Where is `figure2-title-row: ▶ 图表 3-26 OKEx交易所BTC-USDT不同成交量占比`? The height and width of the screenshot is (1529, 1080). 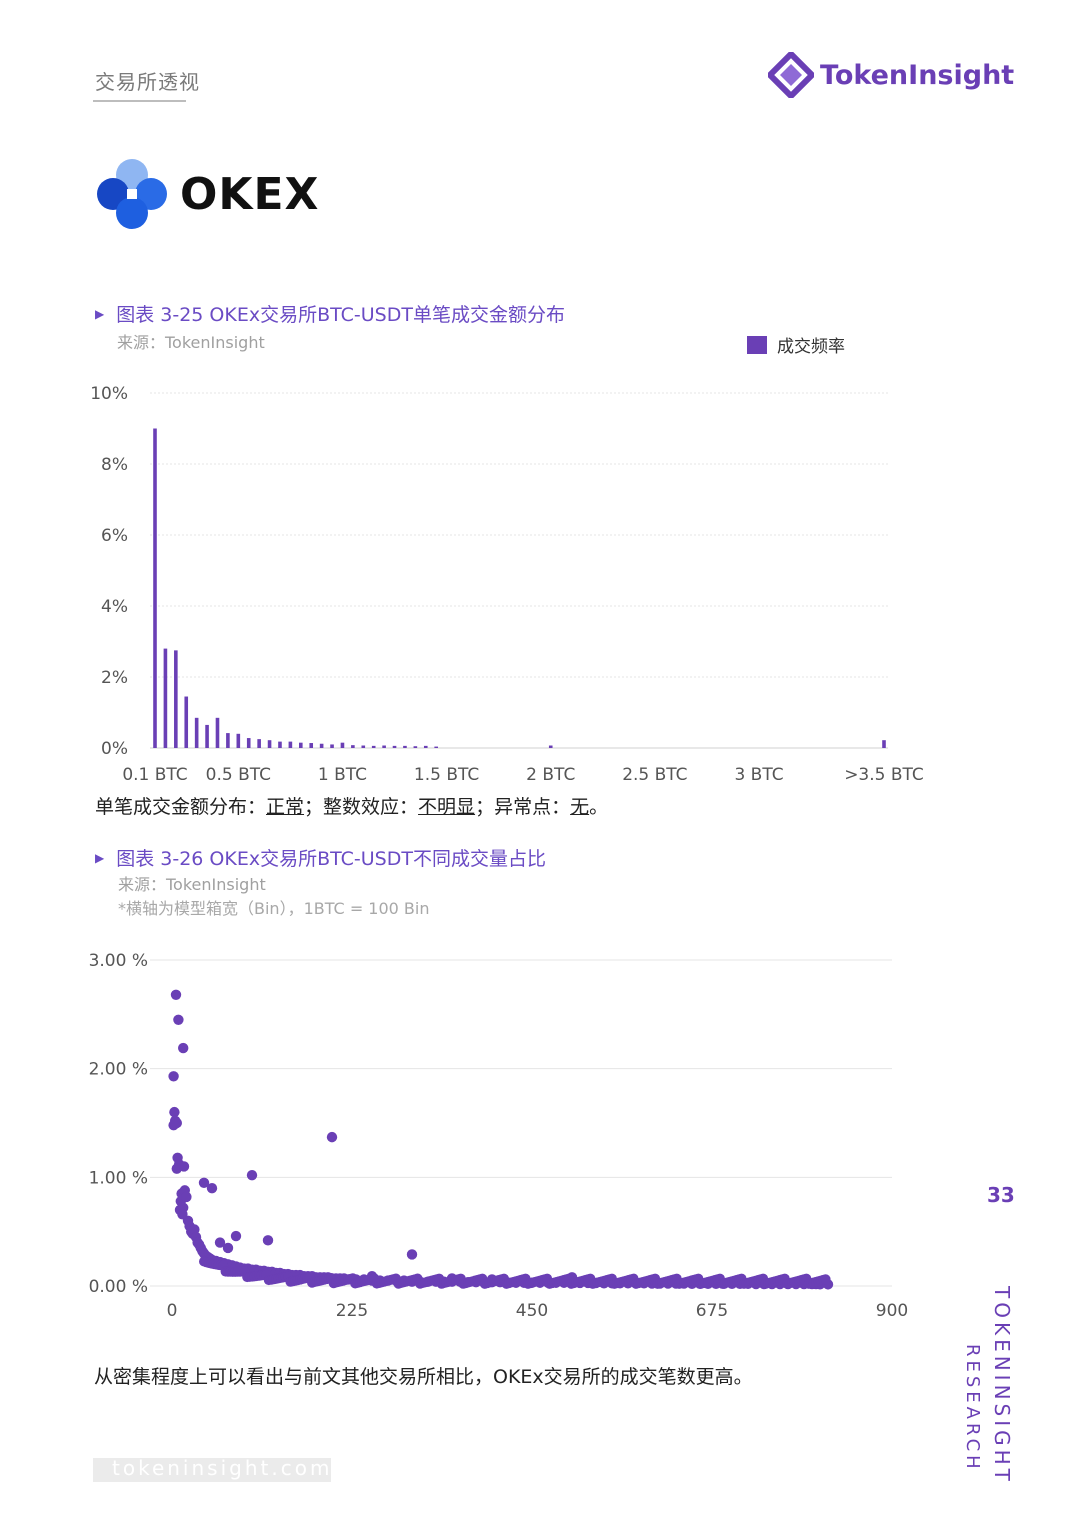
figure2-title-row: ▶ 图表 3-26 OKEx交易所BTC-USDT不同成交量占比 is located at coordinates (320, 857).